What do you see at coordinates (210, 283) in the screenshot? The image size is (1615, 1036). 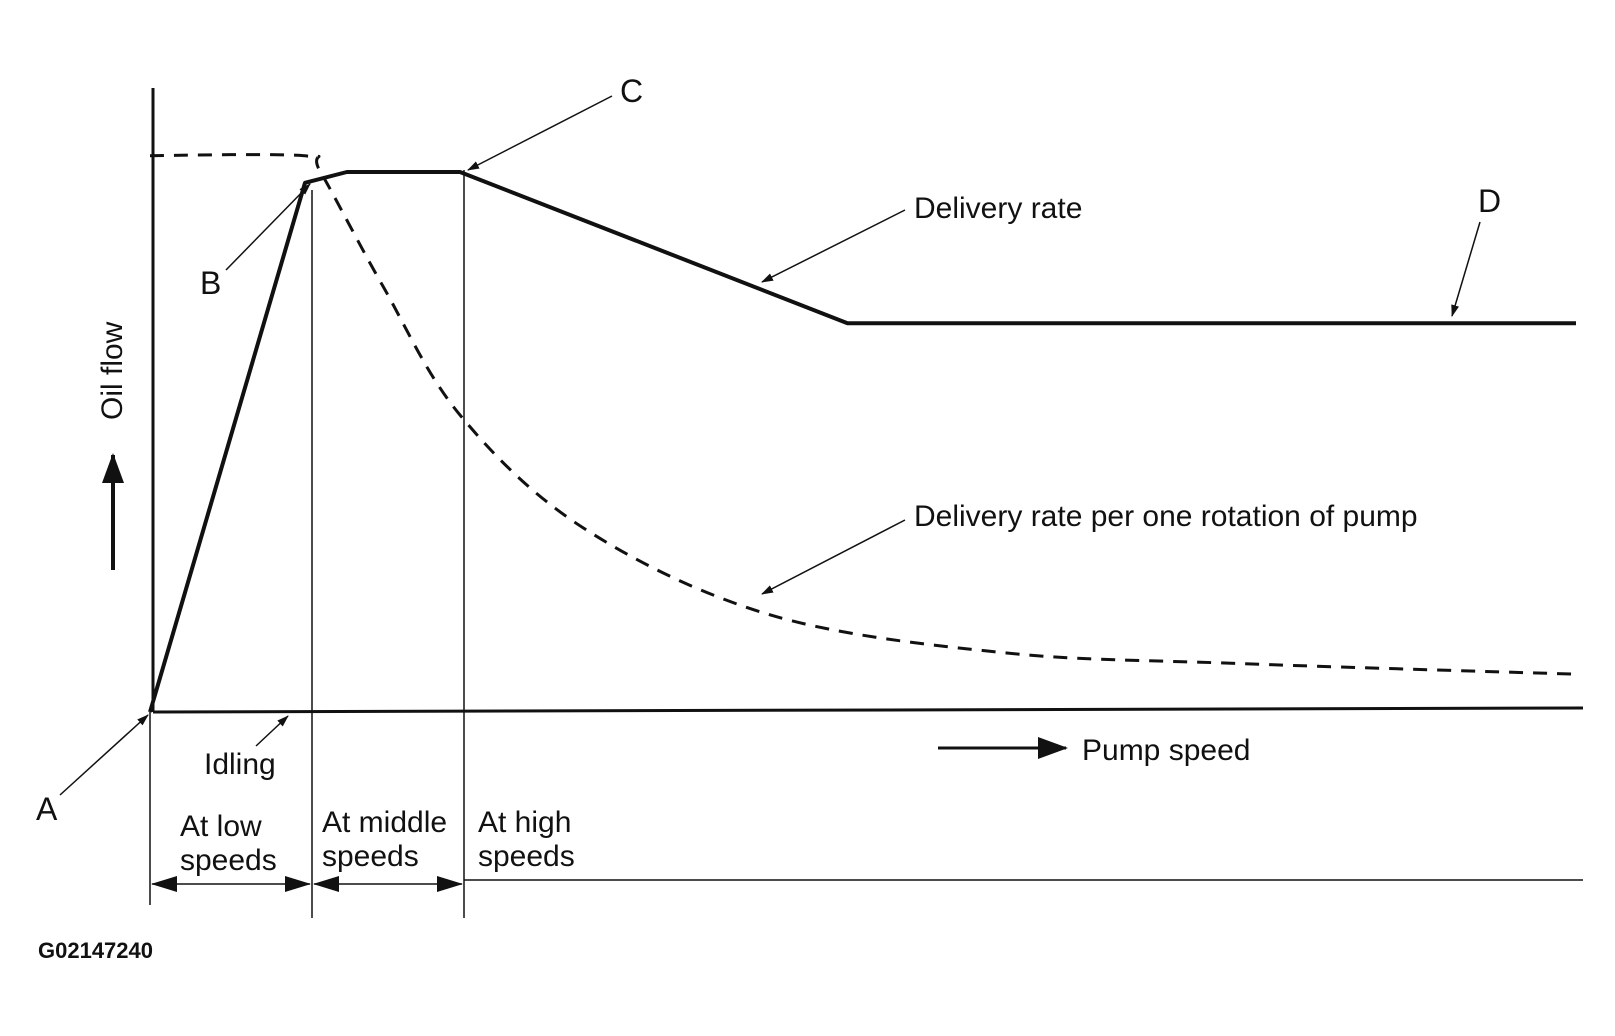 I see `point-label-b: B` at bounding box center [210, 283].